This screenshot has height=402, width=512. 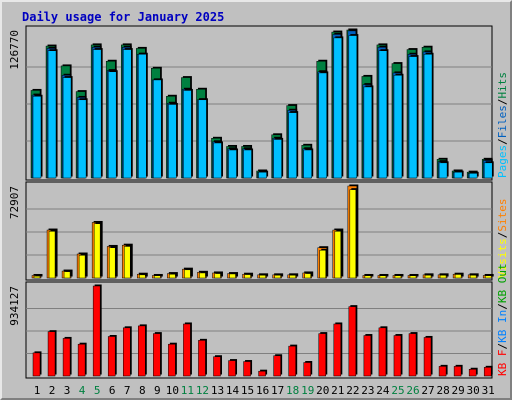 I want to click on x-tick-label-1: 1, so click(x=37, y=390).